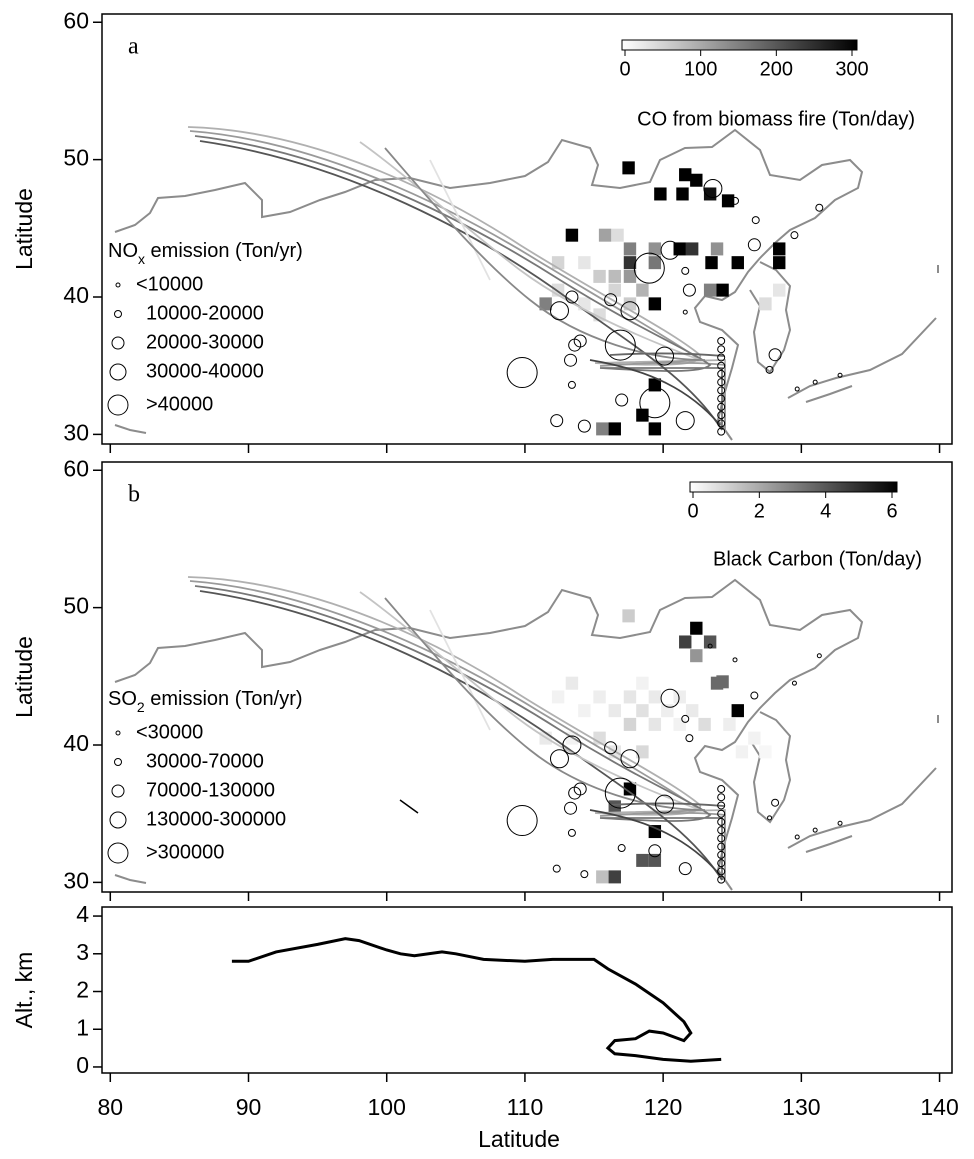 Image resolution: width=974 pixels, height=1159 pixels. What do you see at coordinates (409, 806) in the screenshot?
I see `stray-mark` at bounding box center [409, 806].